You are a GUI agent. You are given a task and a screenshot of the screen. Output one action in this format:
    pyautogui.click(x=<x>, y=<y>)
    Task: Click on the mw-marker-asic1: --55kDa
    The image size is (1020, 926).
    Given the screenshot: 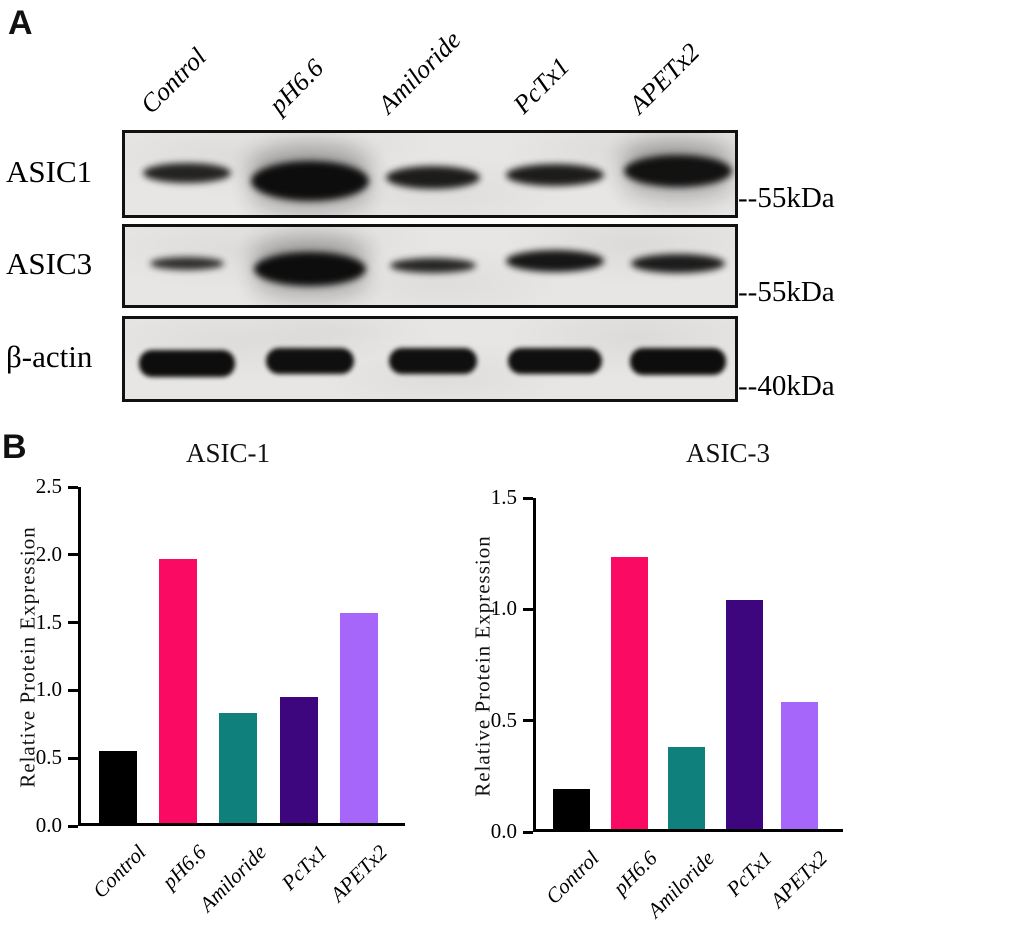 What is the action you would take?
    pyautogui.click(x=786, y=198)
    